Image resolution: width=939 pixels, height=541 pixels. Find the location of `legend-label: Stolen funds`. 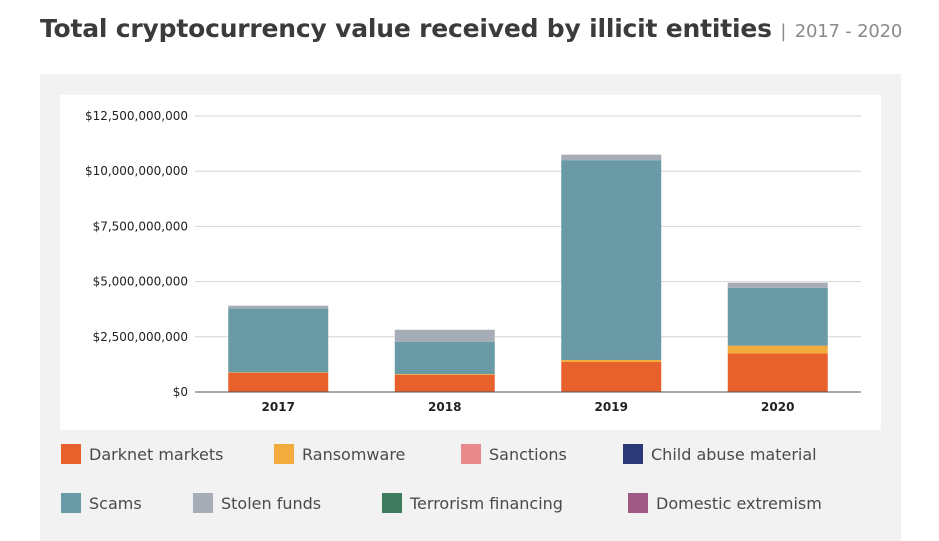

legend-label: Stolen funds is located at coordinates (271, 503).